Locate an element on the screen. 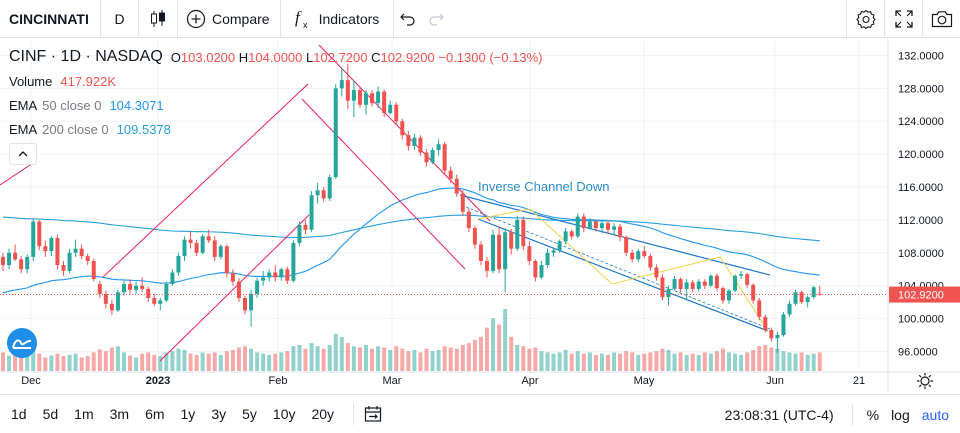  channel-mid-line is located at coordinates (618, 268).